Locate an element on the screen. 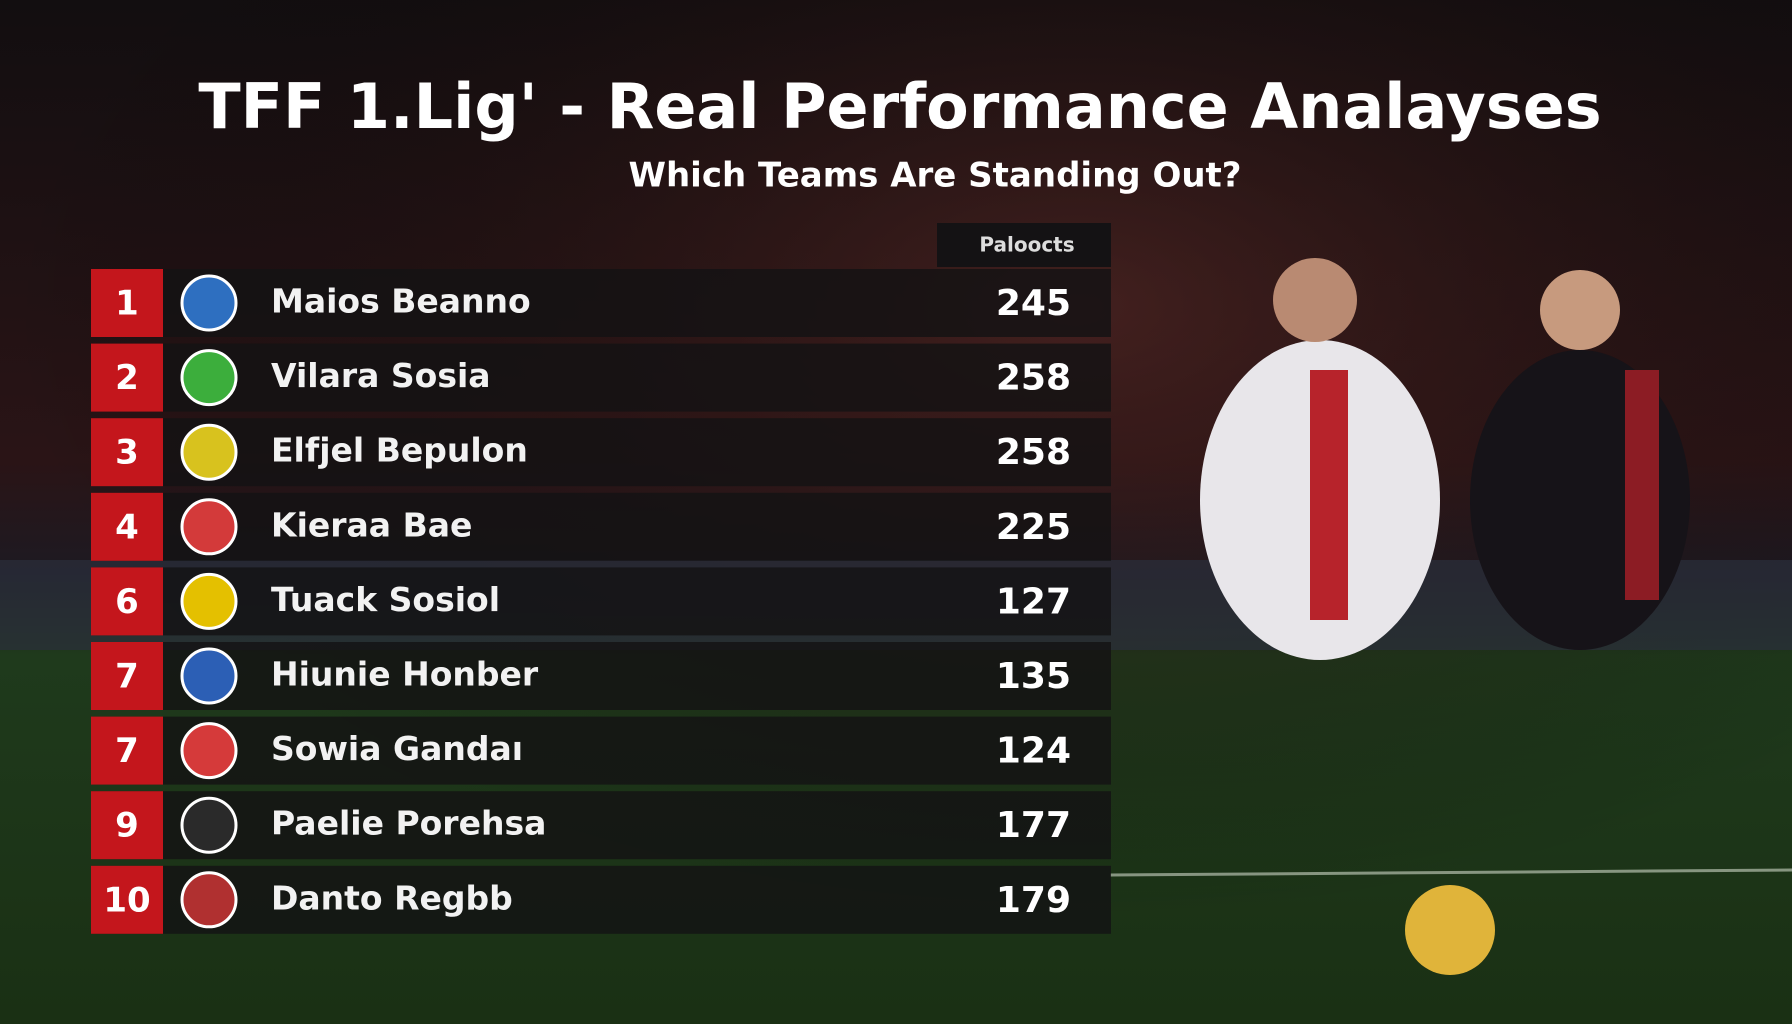  column-tab is located at coordinates (1024, 245).